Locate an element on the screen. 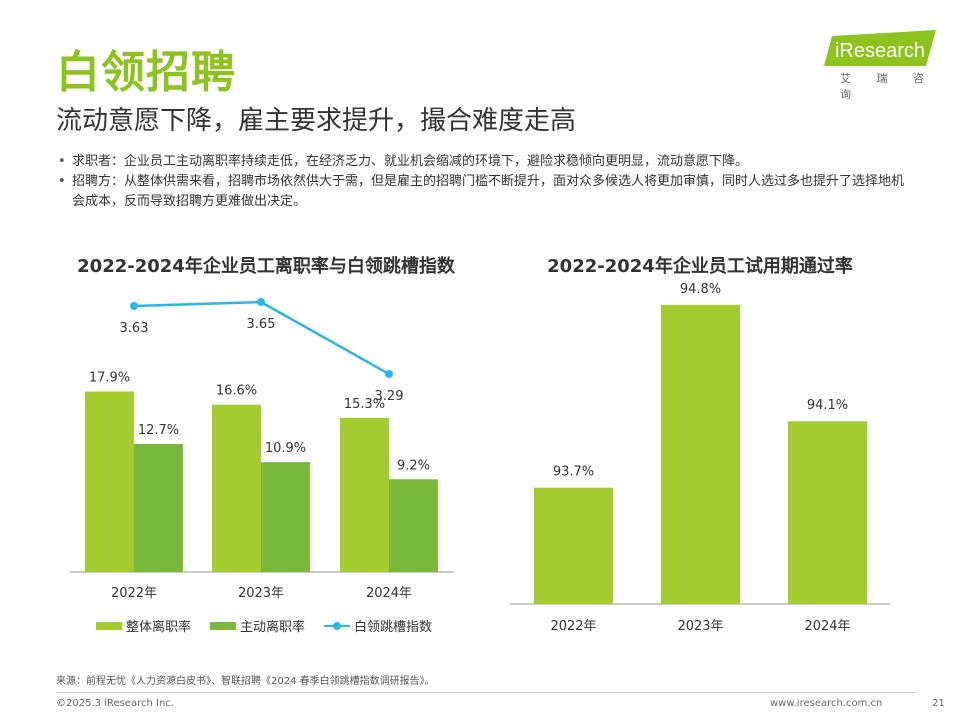 The width and height of the screenshot is (960, 720). chart1-data-label: 15.3% is located at coordinates (364, 404).